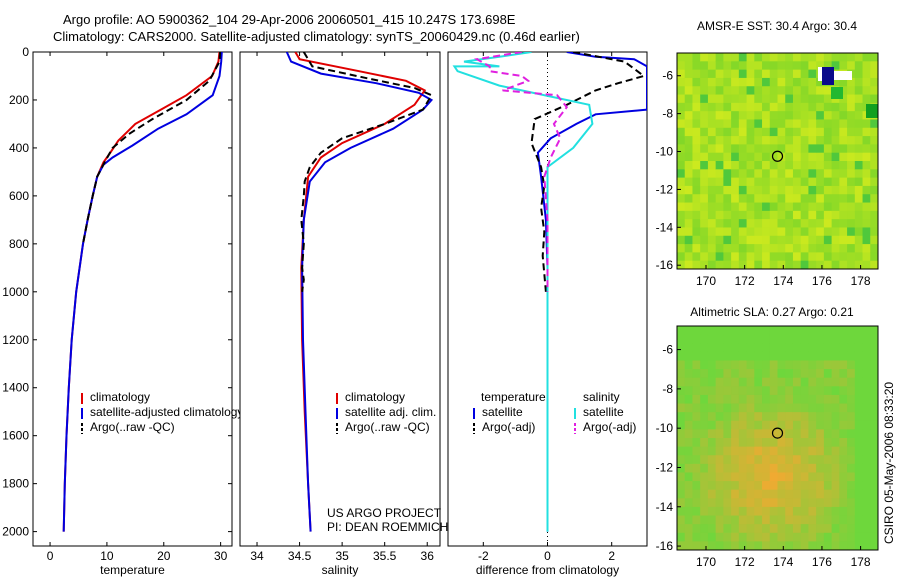 This screenshot has height=580, width=900. I want to click on y-tick-label: 1000, so click(15, 292).